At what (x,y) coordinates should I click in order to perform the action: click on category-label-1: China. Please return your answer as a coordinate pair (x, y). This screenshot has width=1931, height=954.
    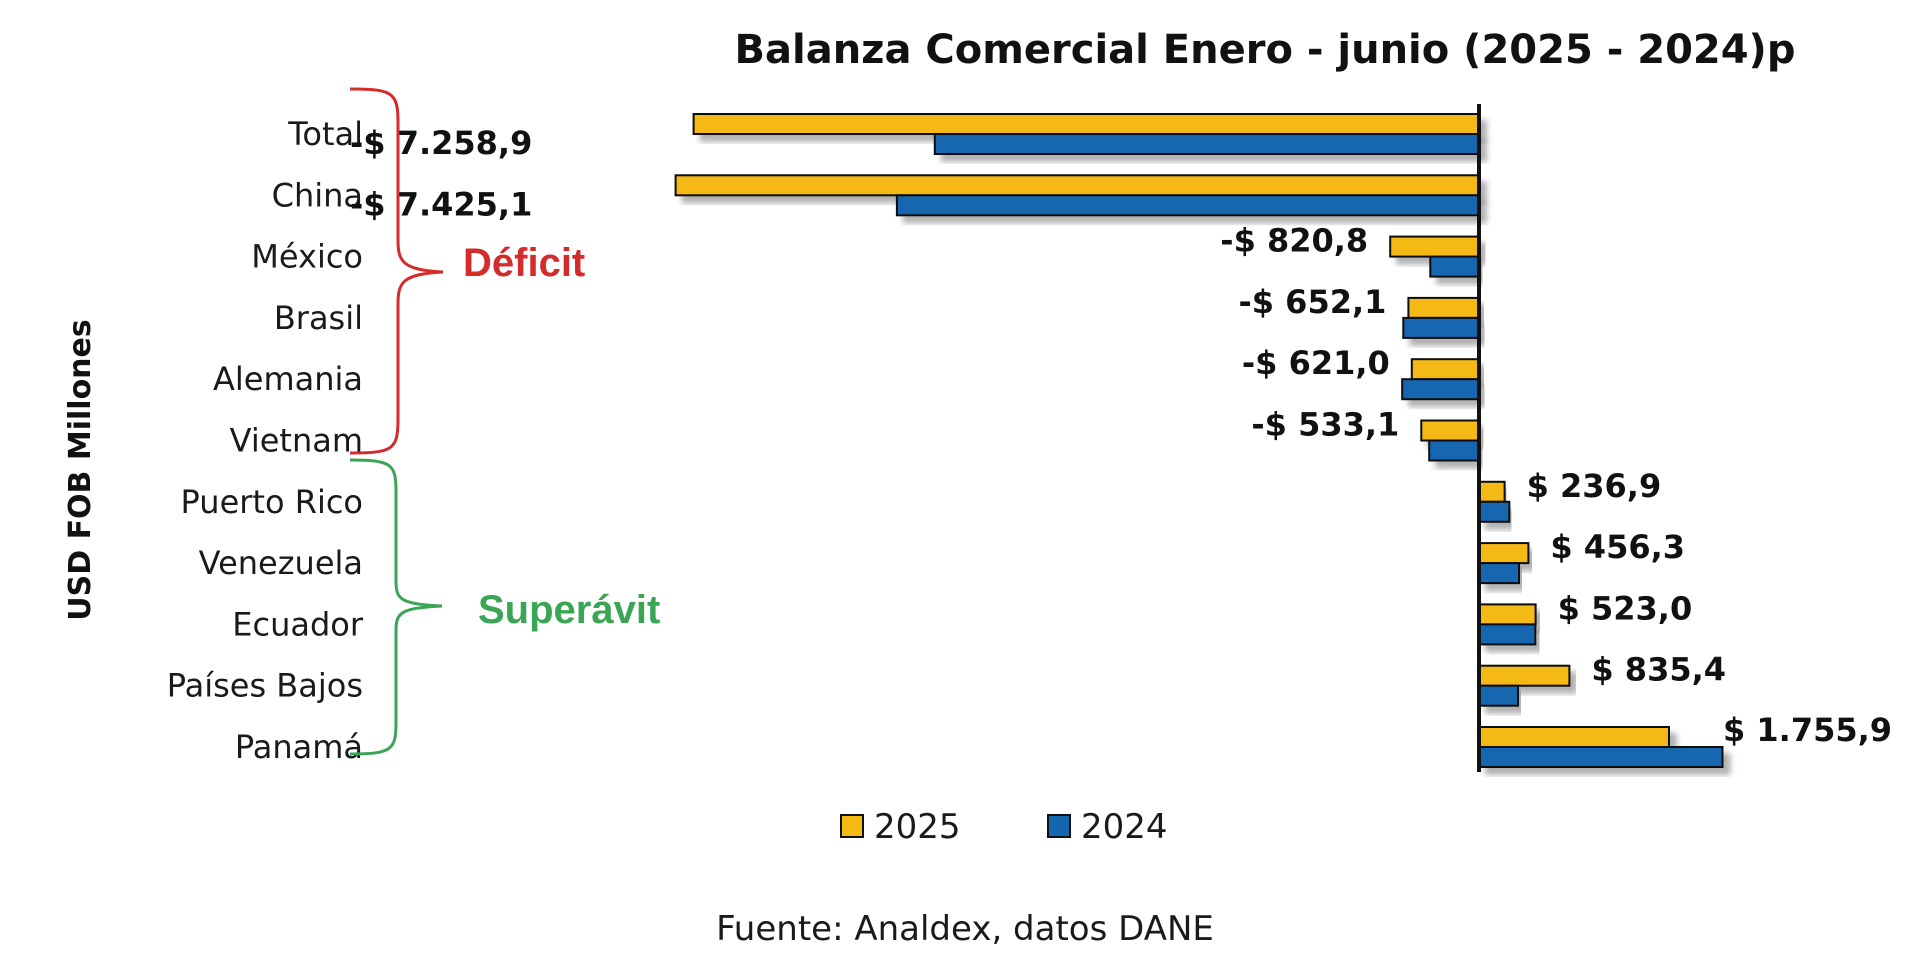
    Looking at the image, I should click on (317, 195).